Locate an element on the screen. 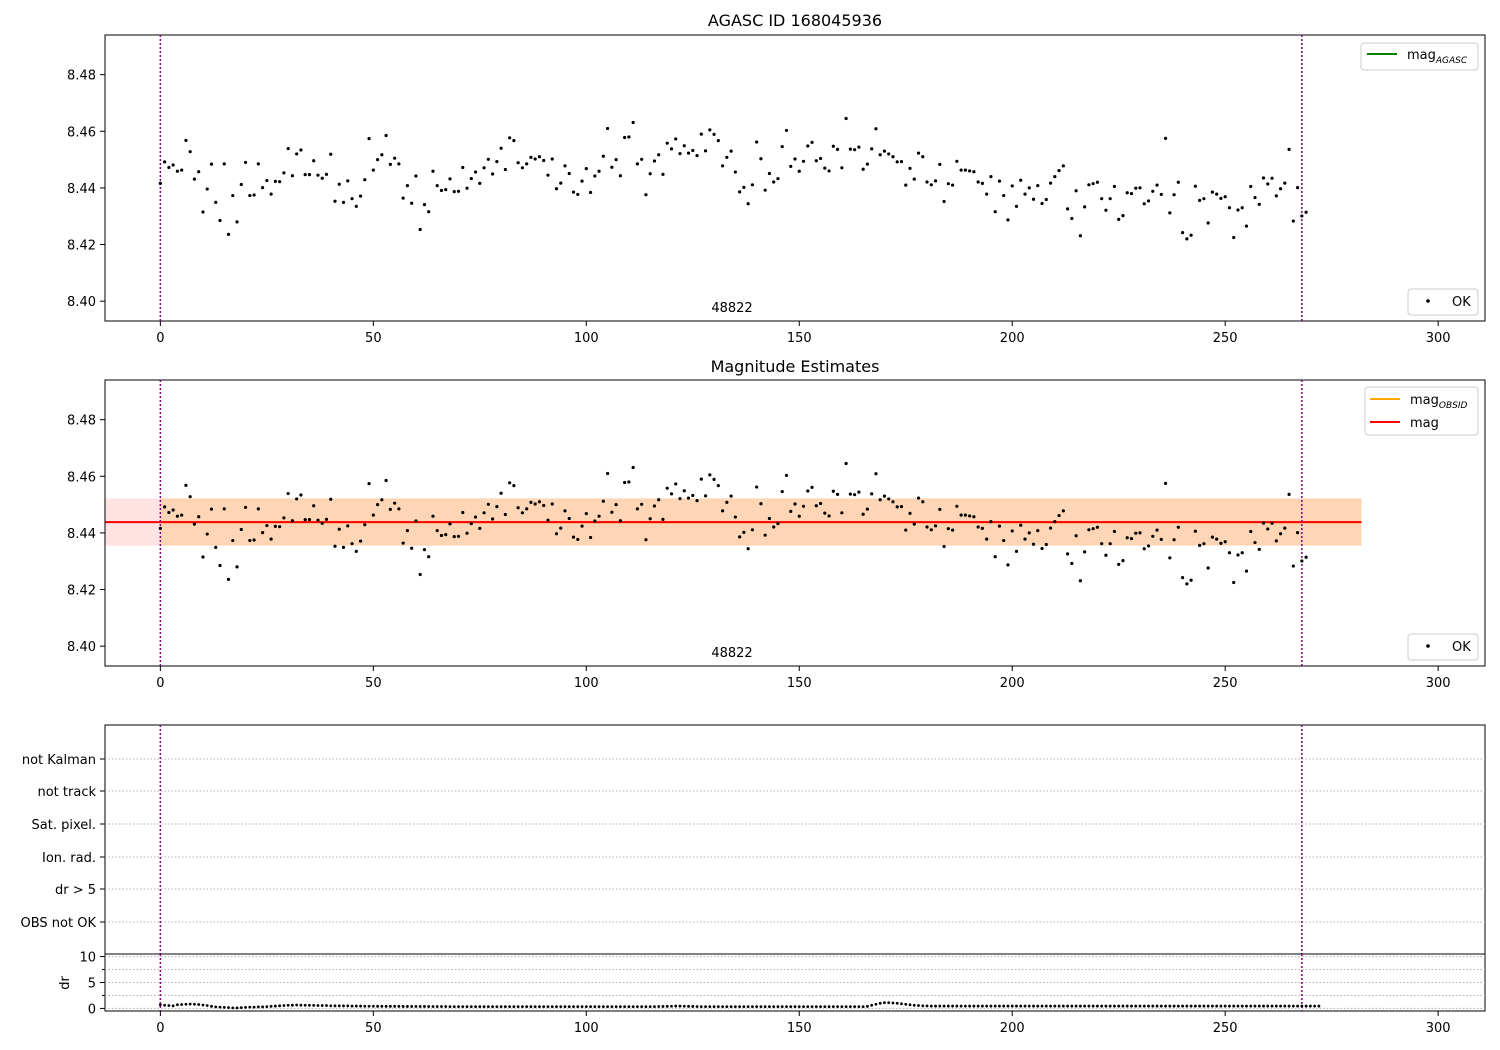 The height and width of the screenshot is (1050, 1500). x-tick-label: 50 is located at coordinates (373, 683).